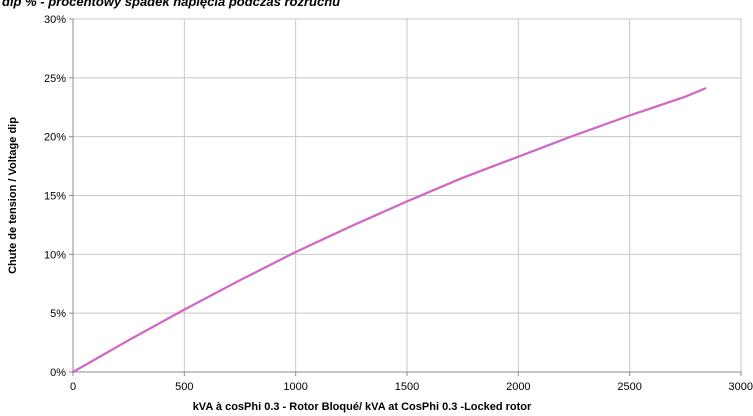 The image size is (753, 416). What do you see at coordinates (13, 195) in the screenshot?
I see `y-axis-label: Chute de tension / Voltage dip` at bounding box center [13, 195].